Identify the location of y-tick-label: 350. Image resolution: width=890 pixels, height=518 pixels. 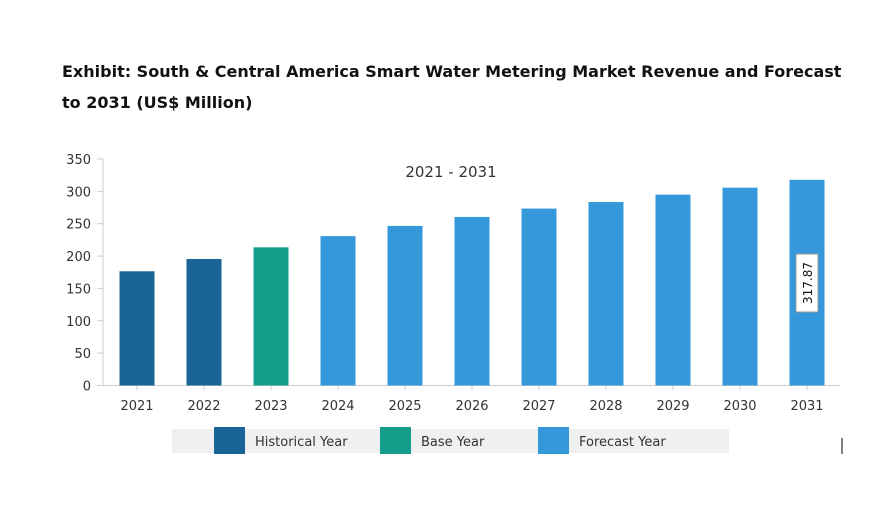
(78, 160).